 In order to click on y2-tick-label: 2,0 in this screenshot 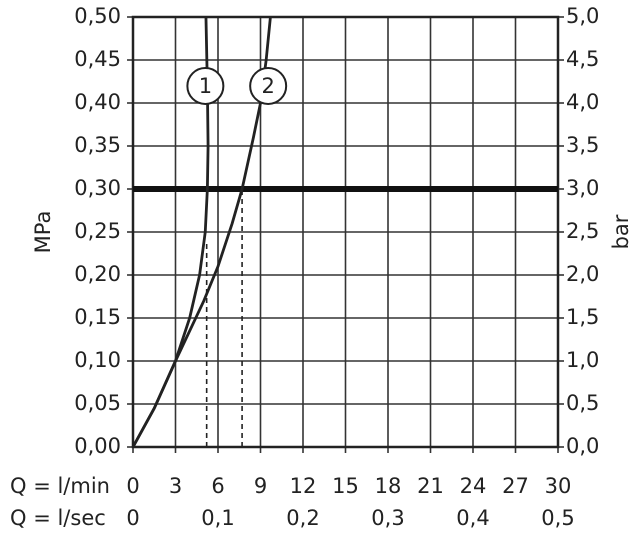, I will do `click(582, 274)`.